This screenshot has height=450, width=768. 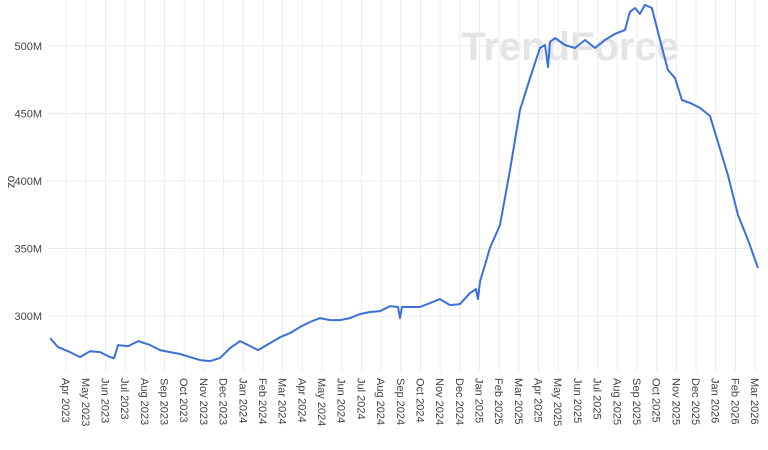 What do you see at coordinates (498, 401) in the screenshot?
I see `x-tick-label: Feb 2025` at bounding box center [498, 401].